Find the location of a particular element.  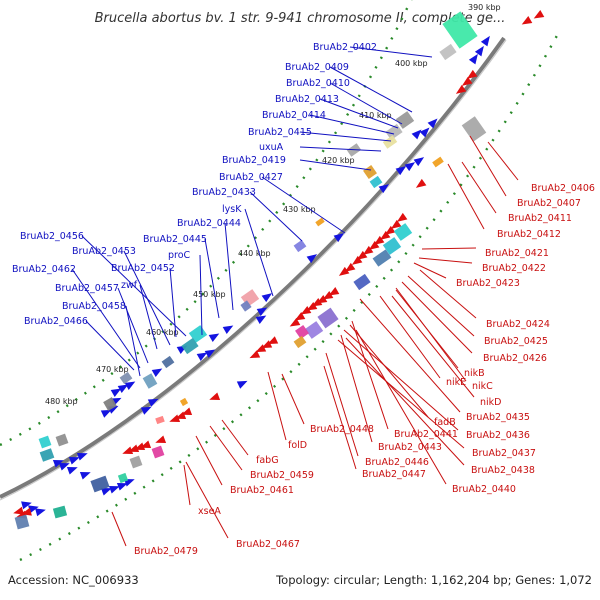

scale-label: 450 kbp is located at coordinates (209, 294).